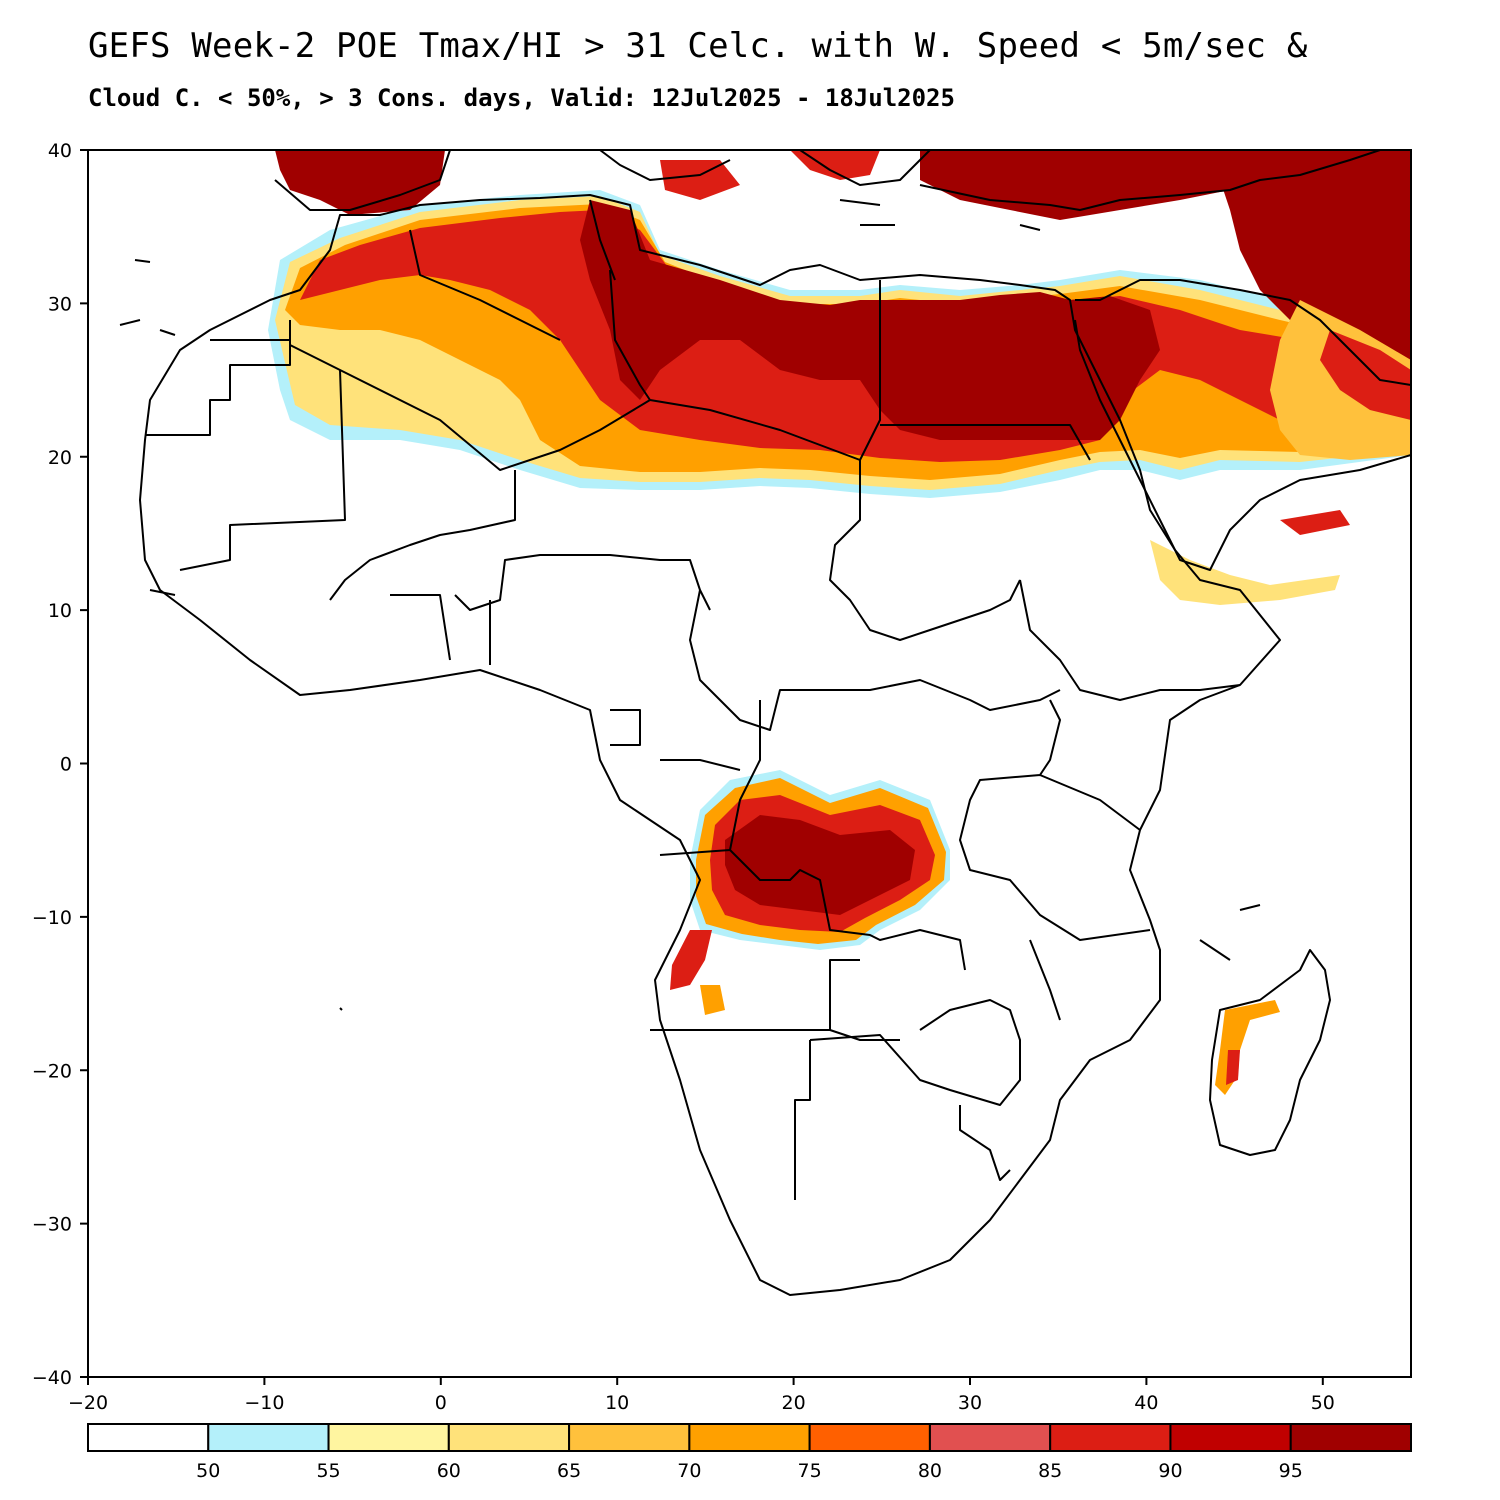 This screenshot has width=1500, height=1500. Describe the element at coordinates (712, 1000) in the screenshot. I see `shading-angola-south` at that location.